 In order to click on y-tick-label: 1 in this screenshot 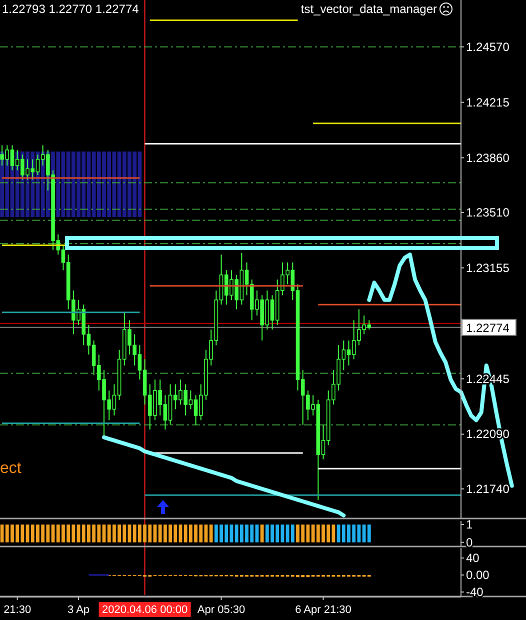, I will do `click(469, 525)`.